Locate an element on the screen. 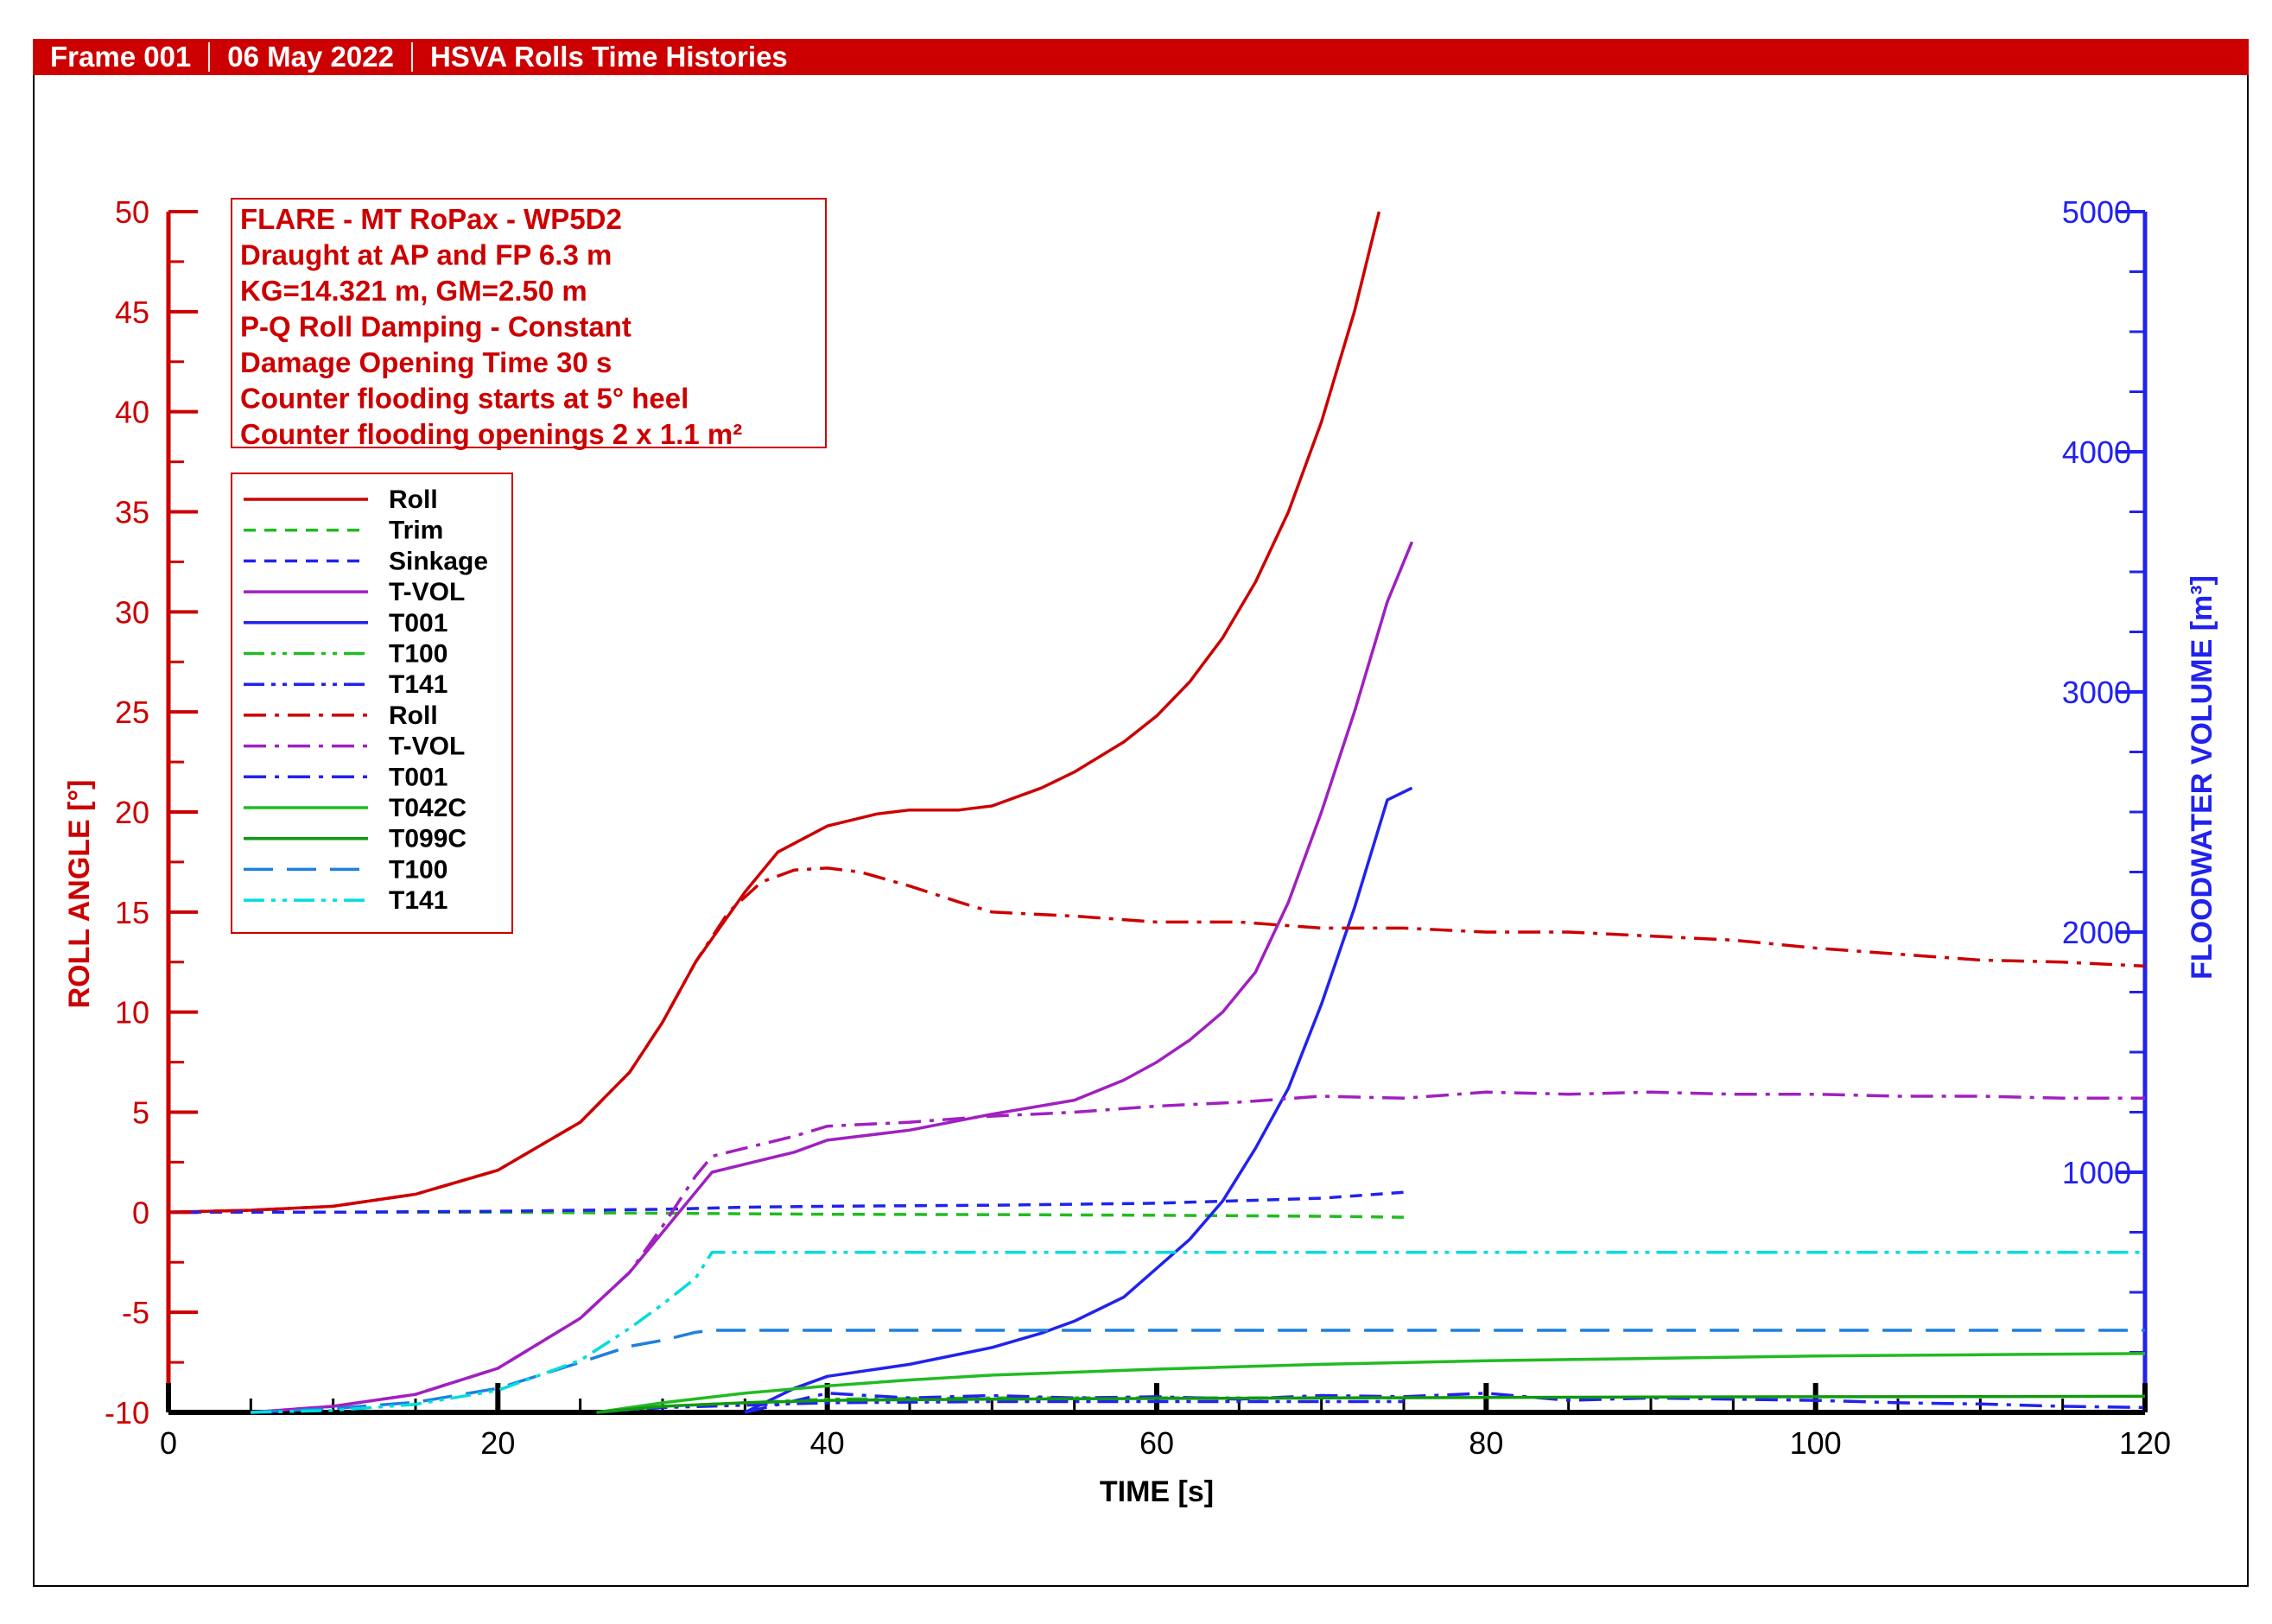  info-box is located at coordinates (529, 323).